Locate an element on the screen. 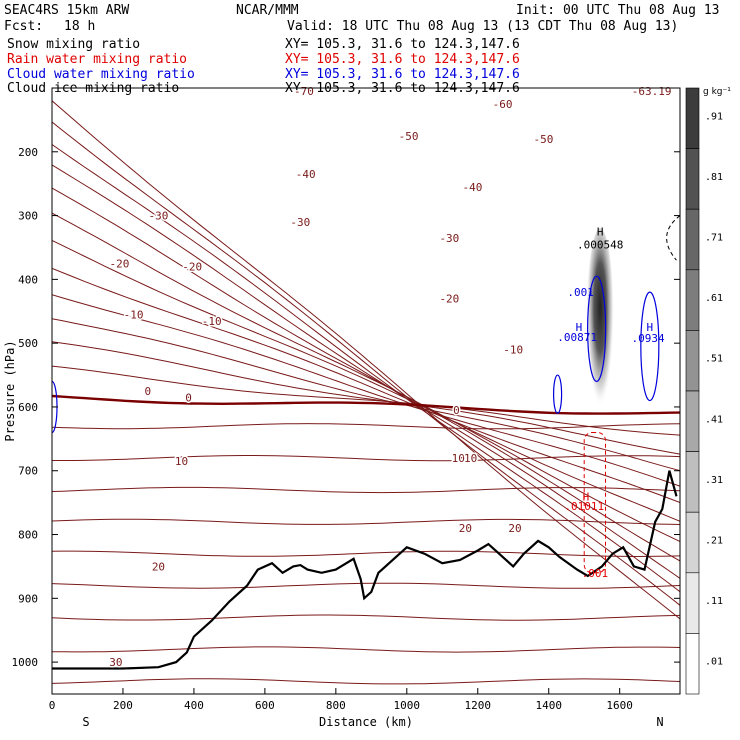  maximum-label: .01011 is located at coordinates (584, 506).